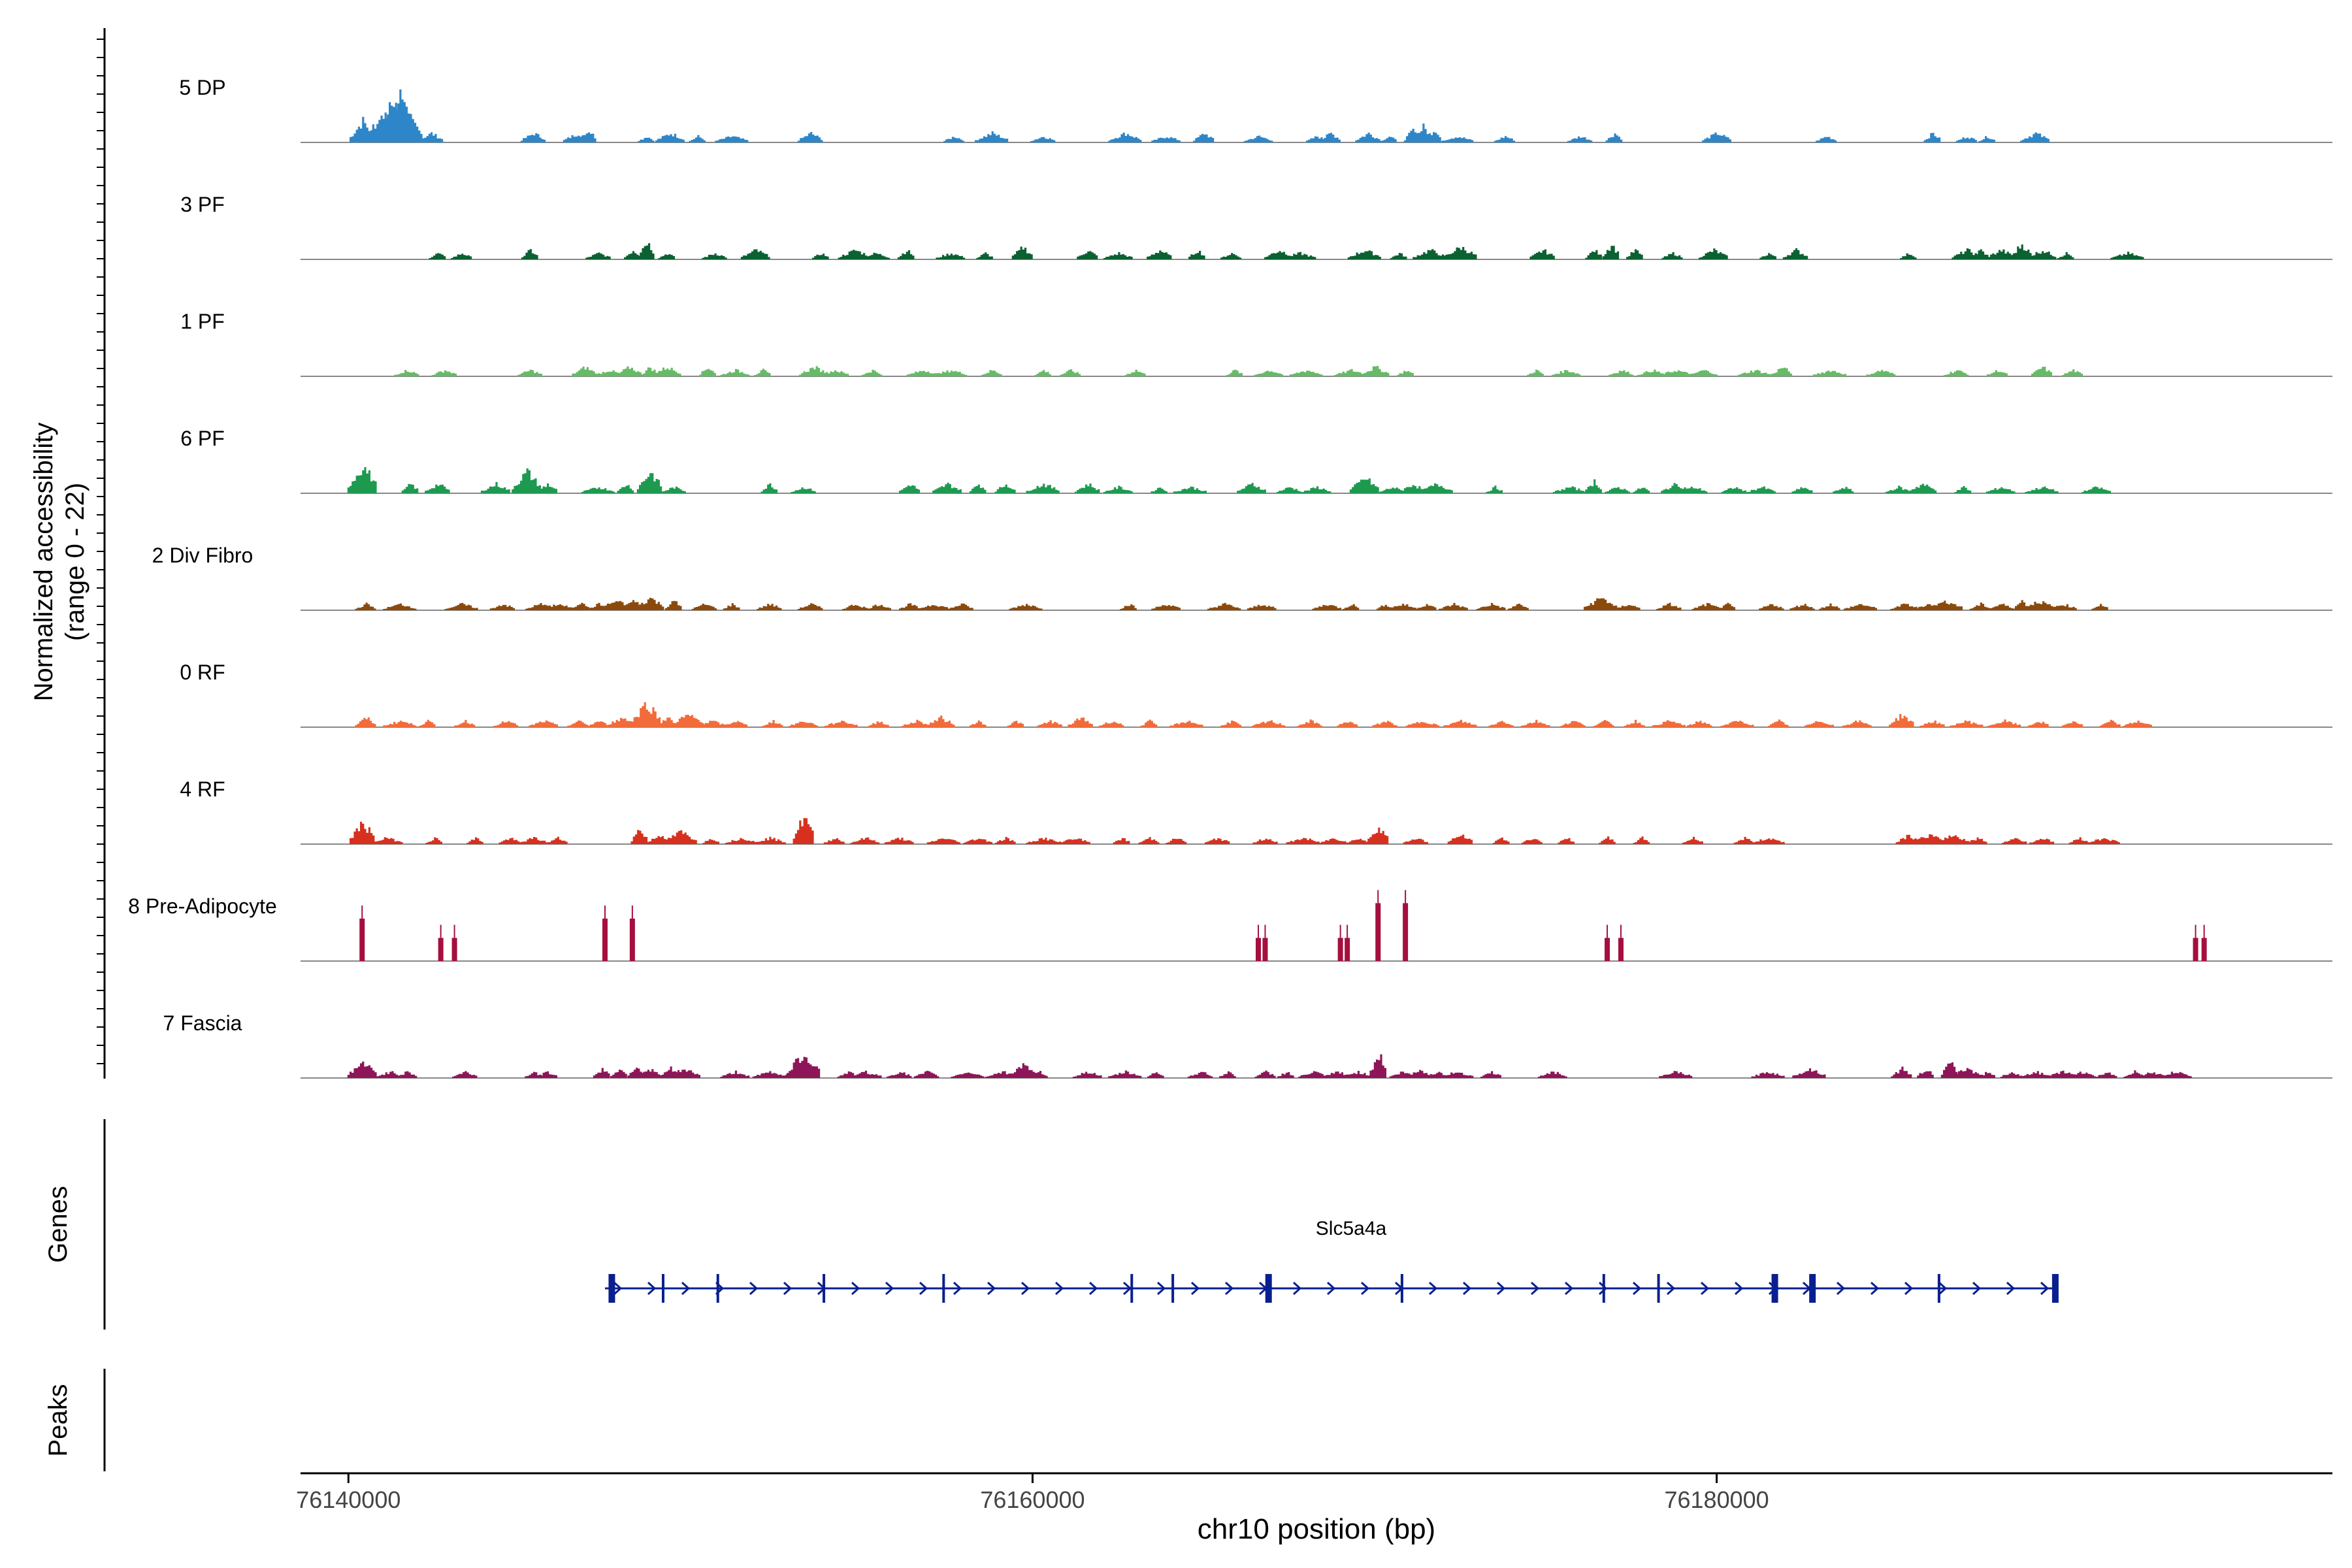 This screenshot has height=1568, width=2352. I want to click on peaks-panel-label: Peaks, so click(58, 1420).